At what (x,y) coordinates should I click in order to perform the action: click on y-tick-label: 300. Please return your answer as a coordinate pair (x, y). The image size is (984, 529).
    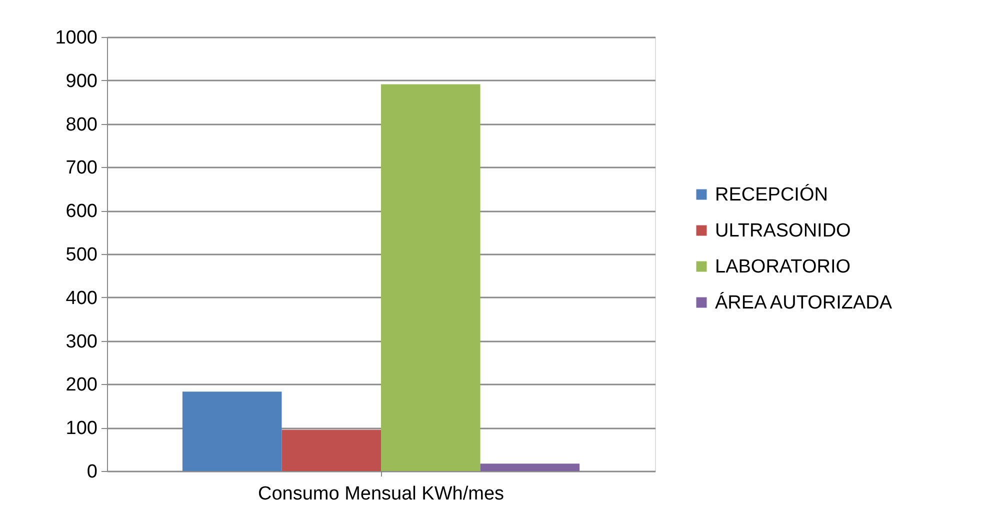
    Looking at the image, I should click on (82, 341).